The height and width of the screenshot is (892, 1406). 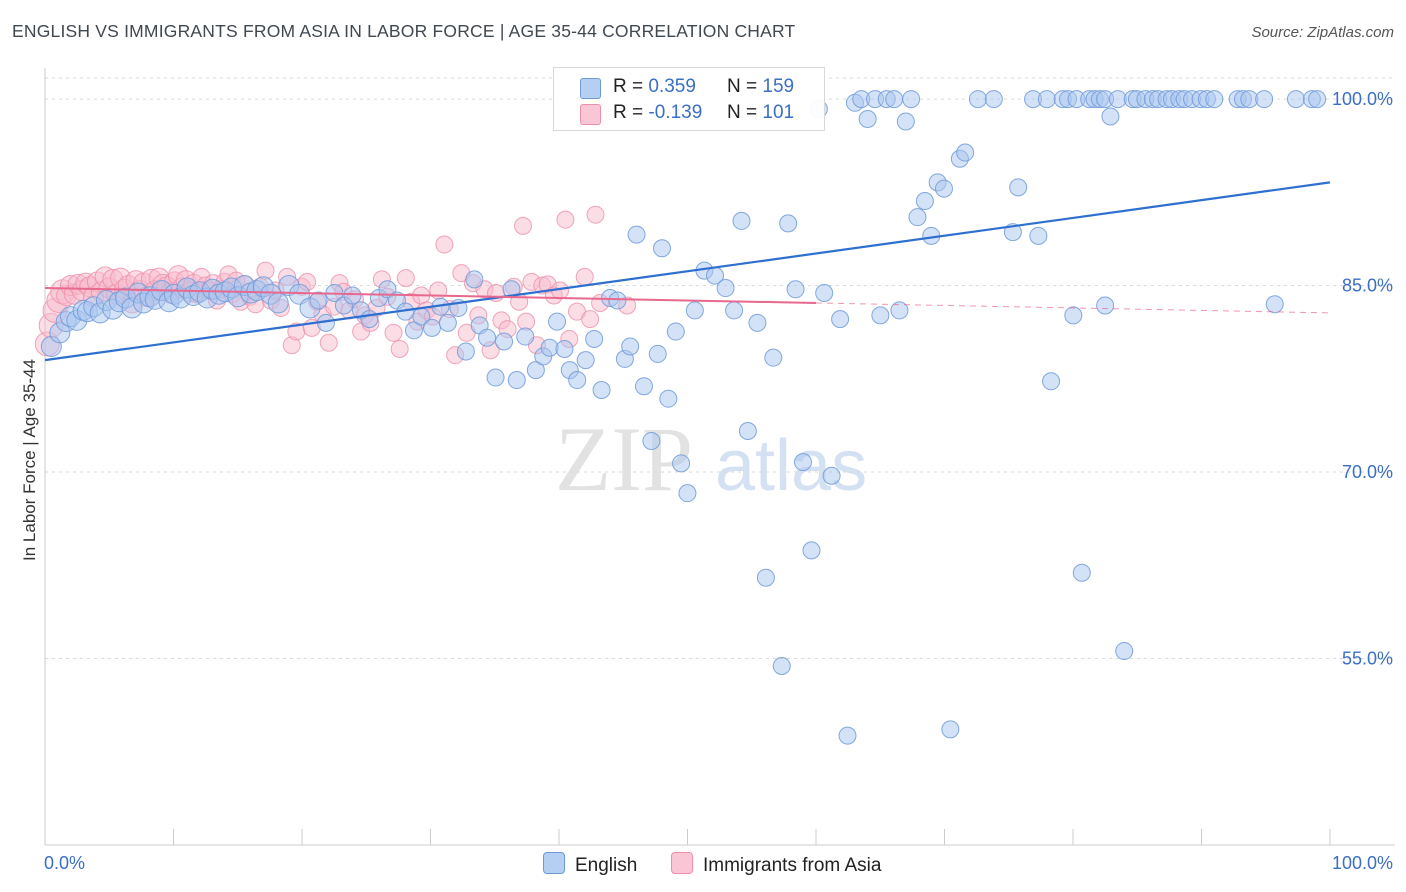 I want to click on y-axis-label: In Labor Force | Age 35-44, so click(x=29, y=460).